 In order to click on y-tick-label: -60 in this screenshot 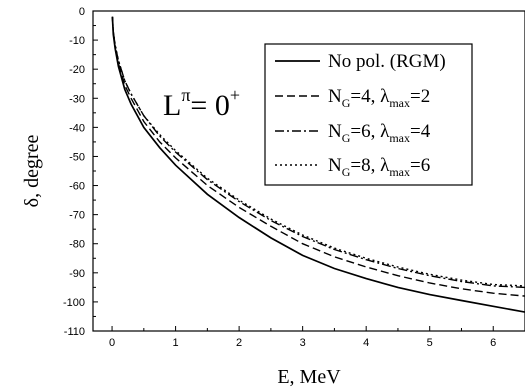, I will do `click(77, 187)`.